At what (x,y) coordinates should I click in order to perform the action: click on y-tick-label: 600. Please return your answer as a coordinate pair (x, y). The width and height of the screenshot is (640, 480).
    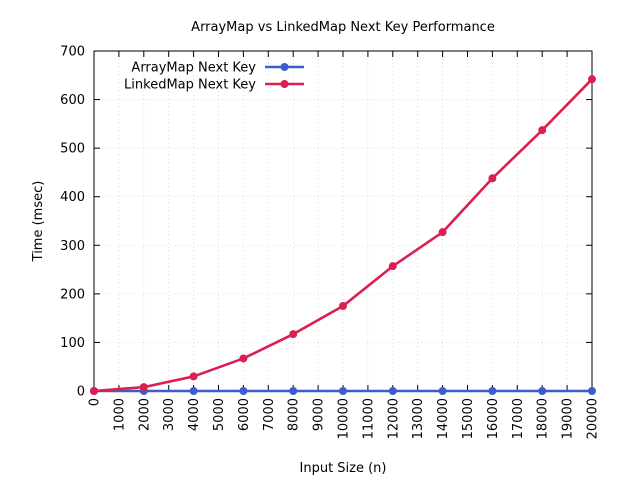
    Looking at the image, I should click on (72, 100).